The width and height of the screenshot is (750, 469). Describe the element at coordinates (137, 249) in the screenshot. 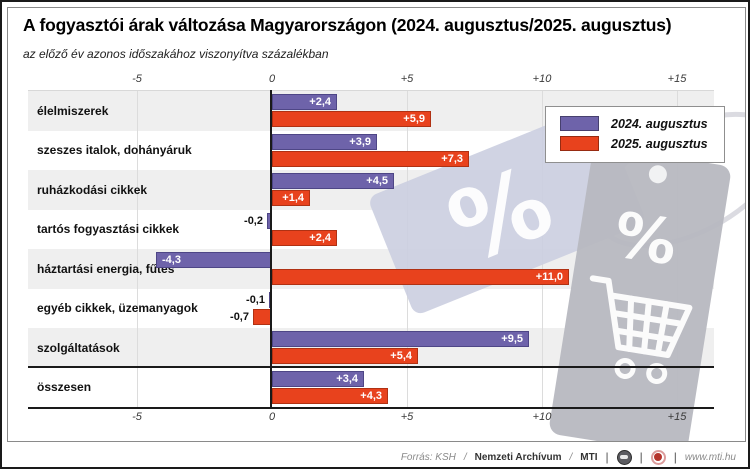

I see `gridline` at that location.